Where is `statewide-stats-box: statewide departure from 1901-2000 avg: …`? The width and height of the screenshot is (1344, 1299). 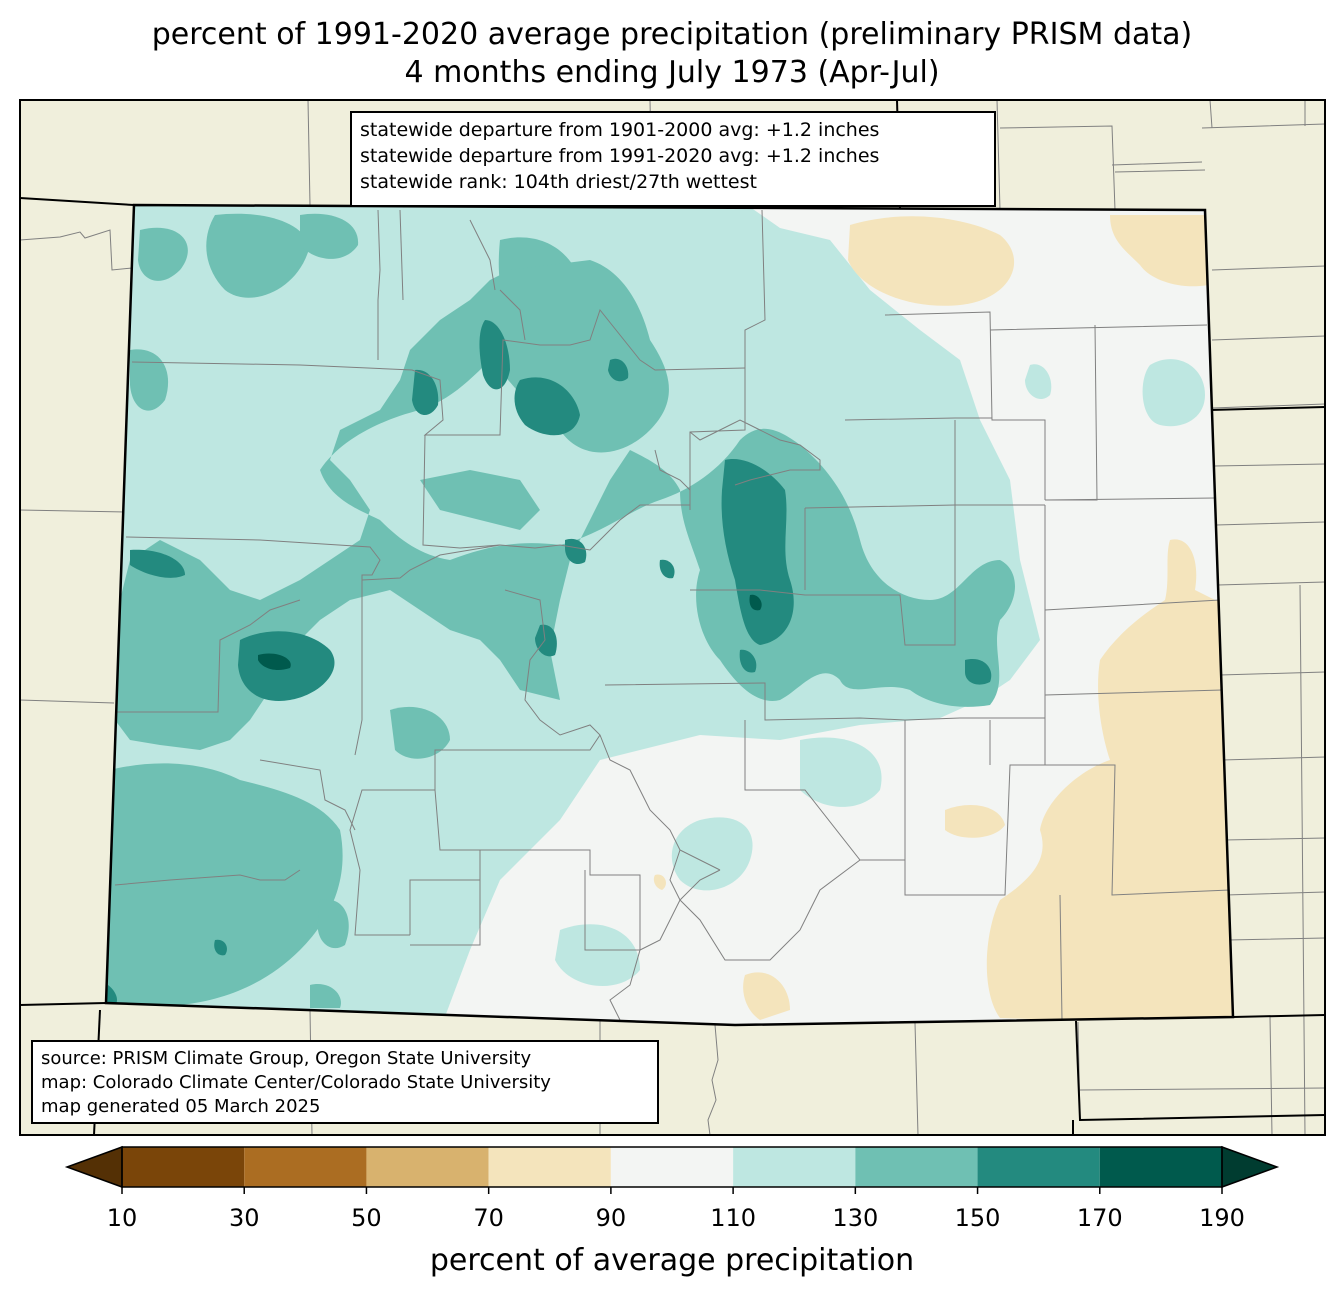 statewide-stats-box: statewide departure from 1901-2000 avg: … is located at coordinates (673, 159).